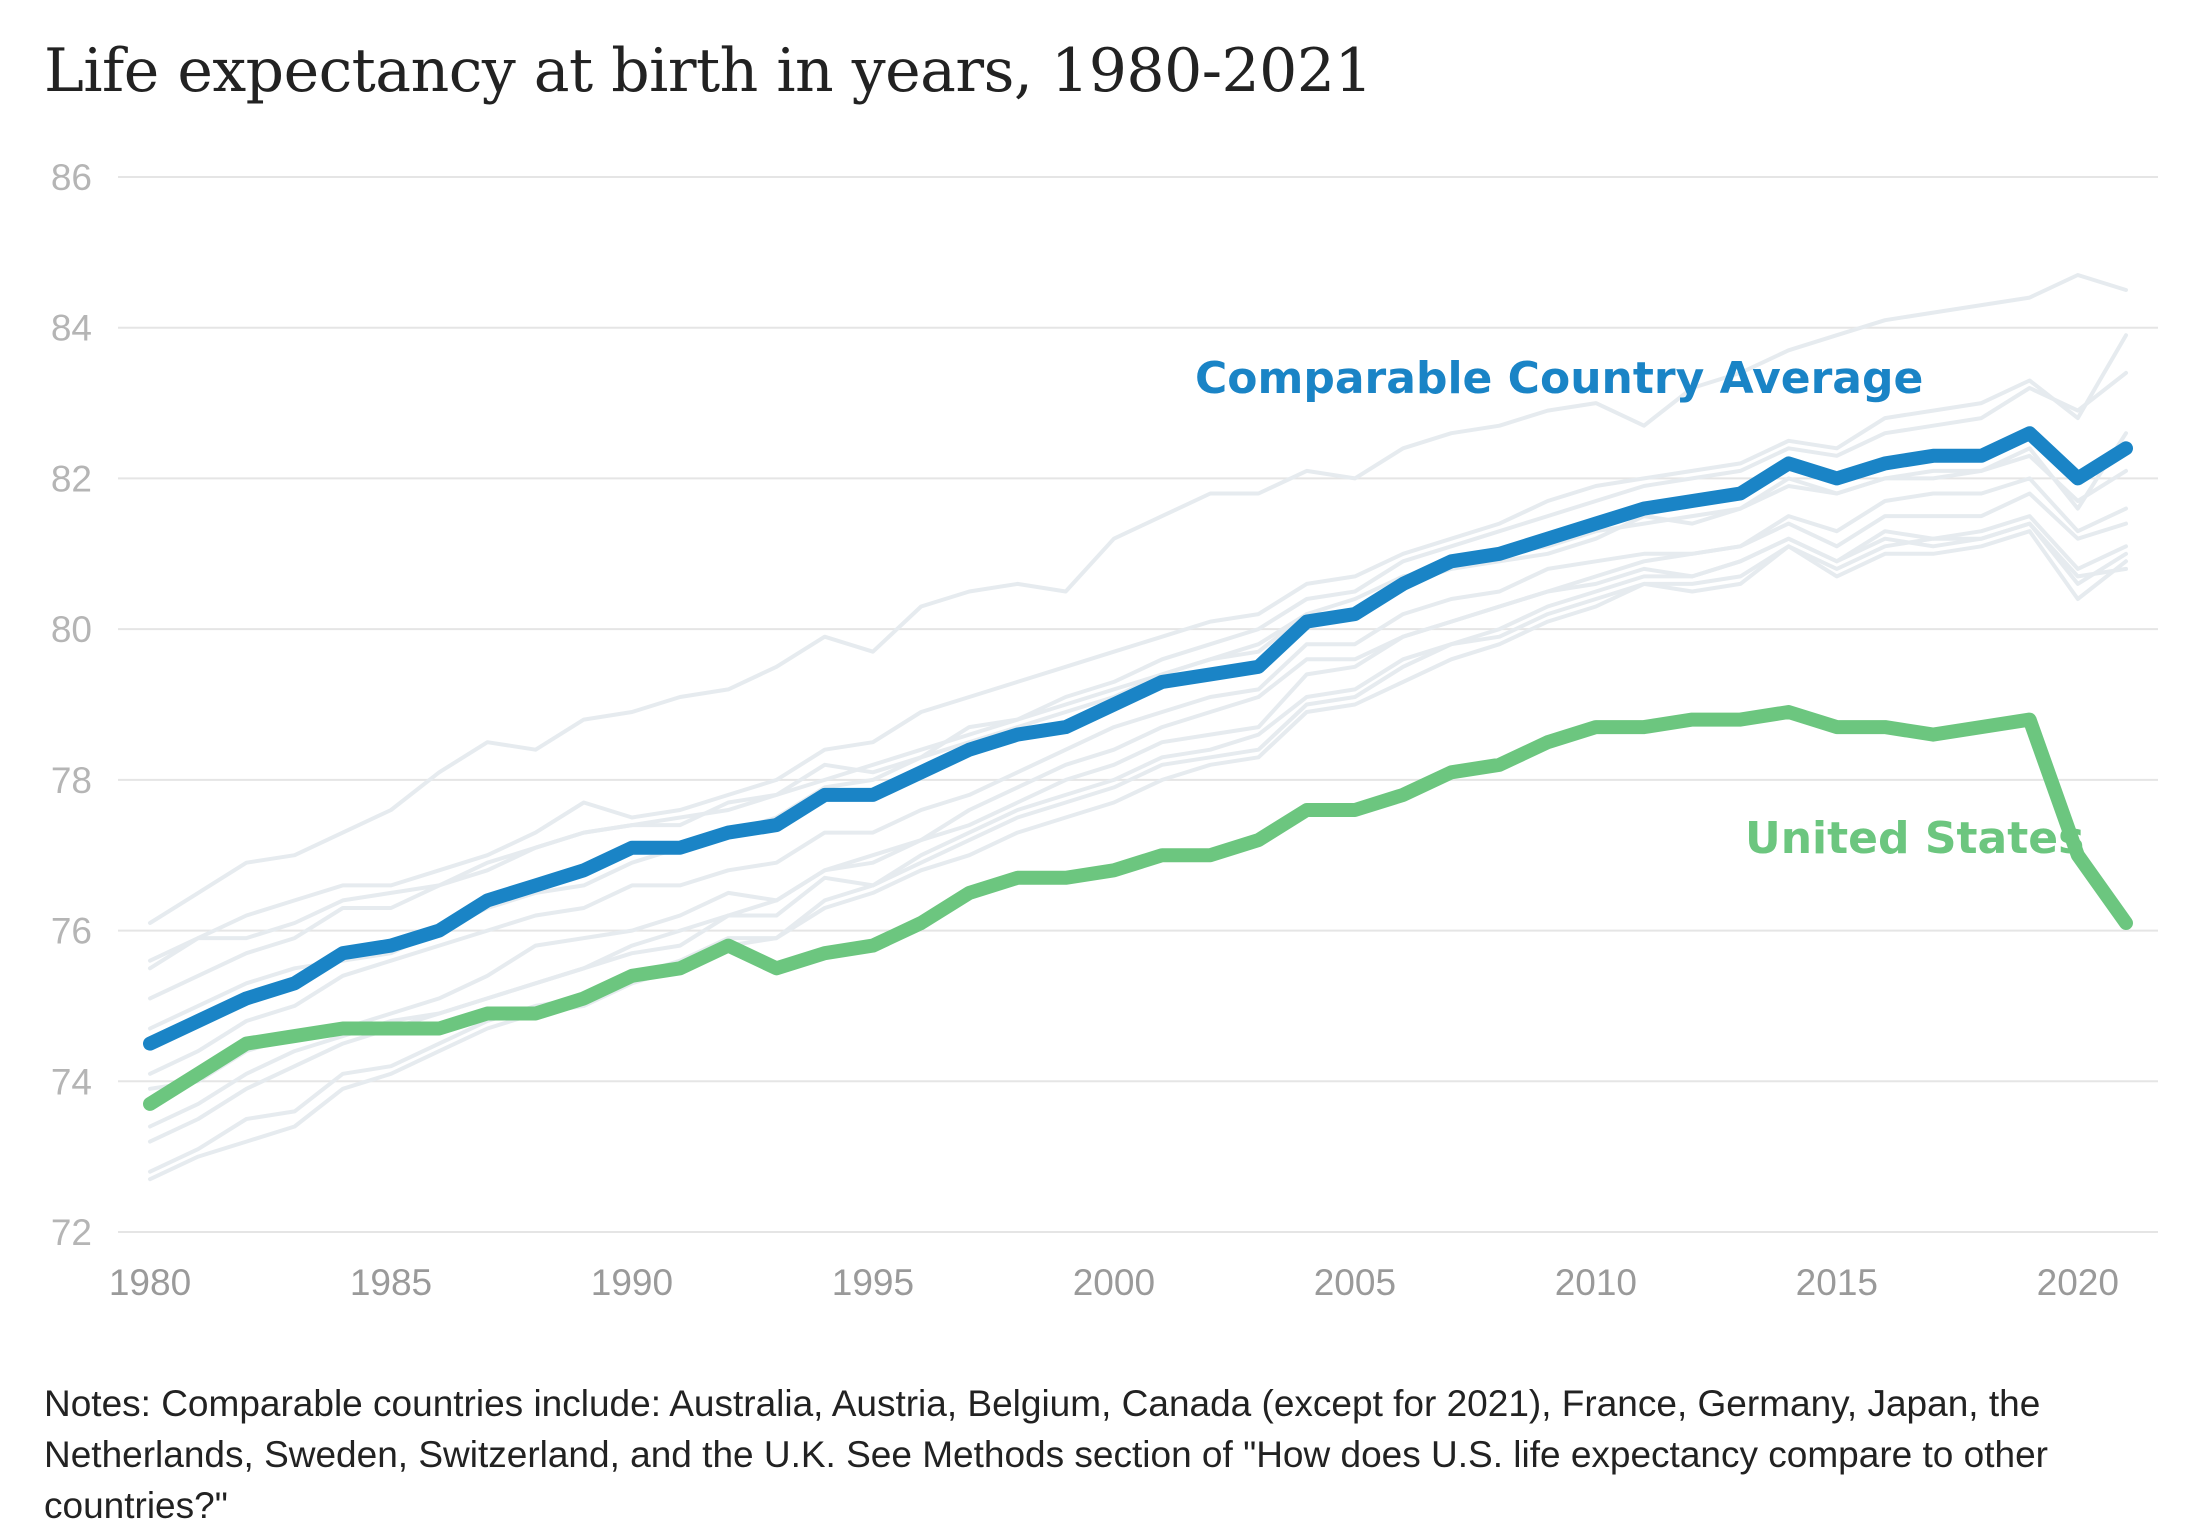 This screenshot has width=2196, height=1531. Describe the element at coordinates (1559, 378) in the screenshot. I see `comparable-country-average-label: Comparable Country Average` at that location.